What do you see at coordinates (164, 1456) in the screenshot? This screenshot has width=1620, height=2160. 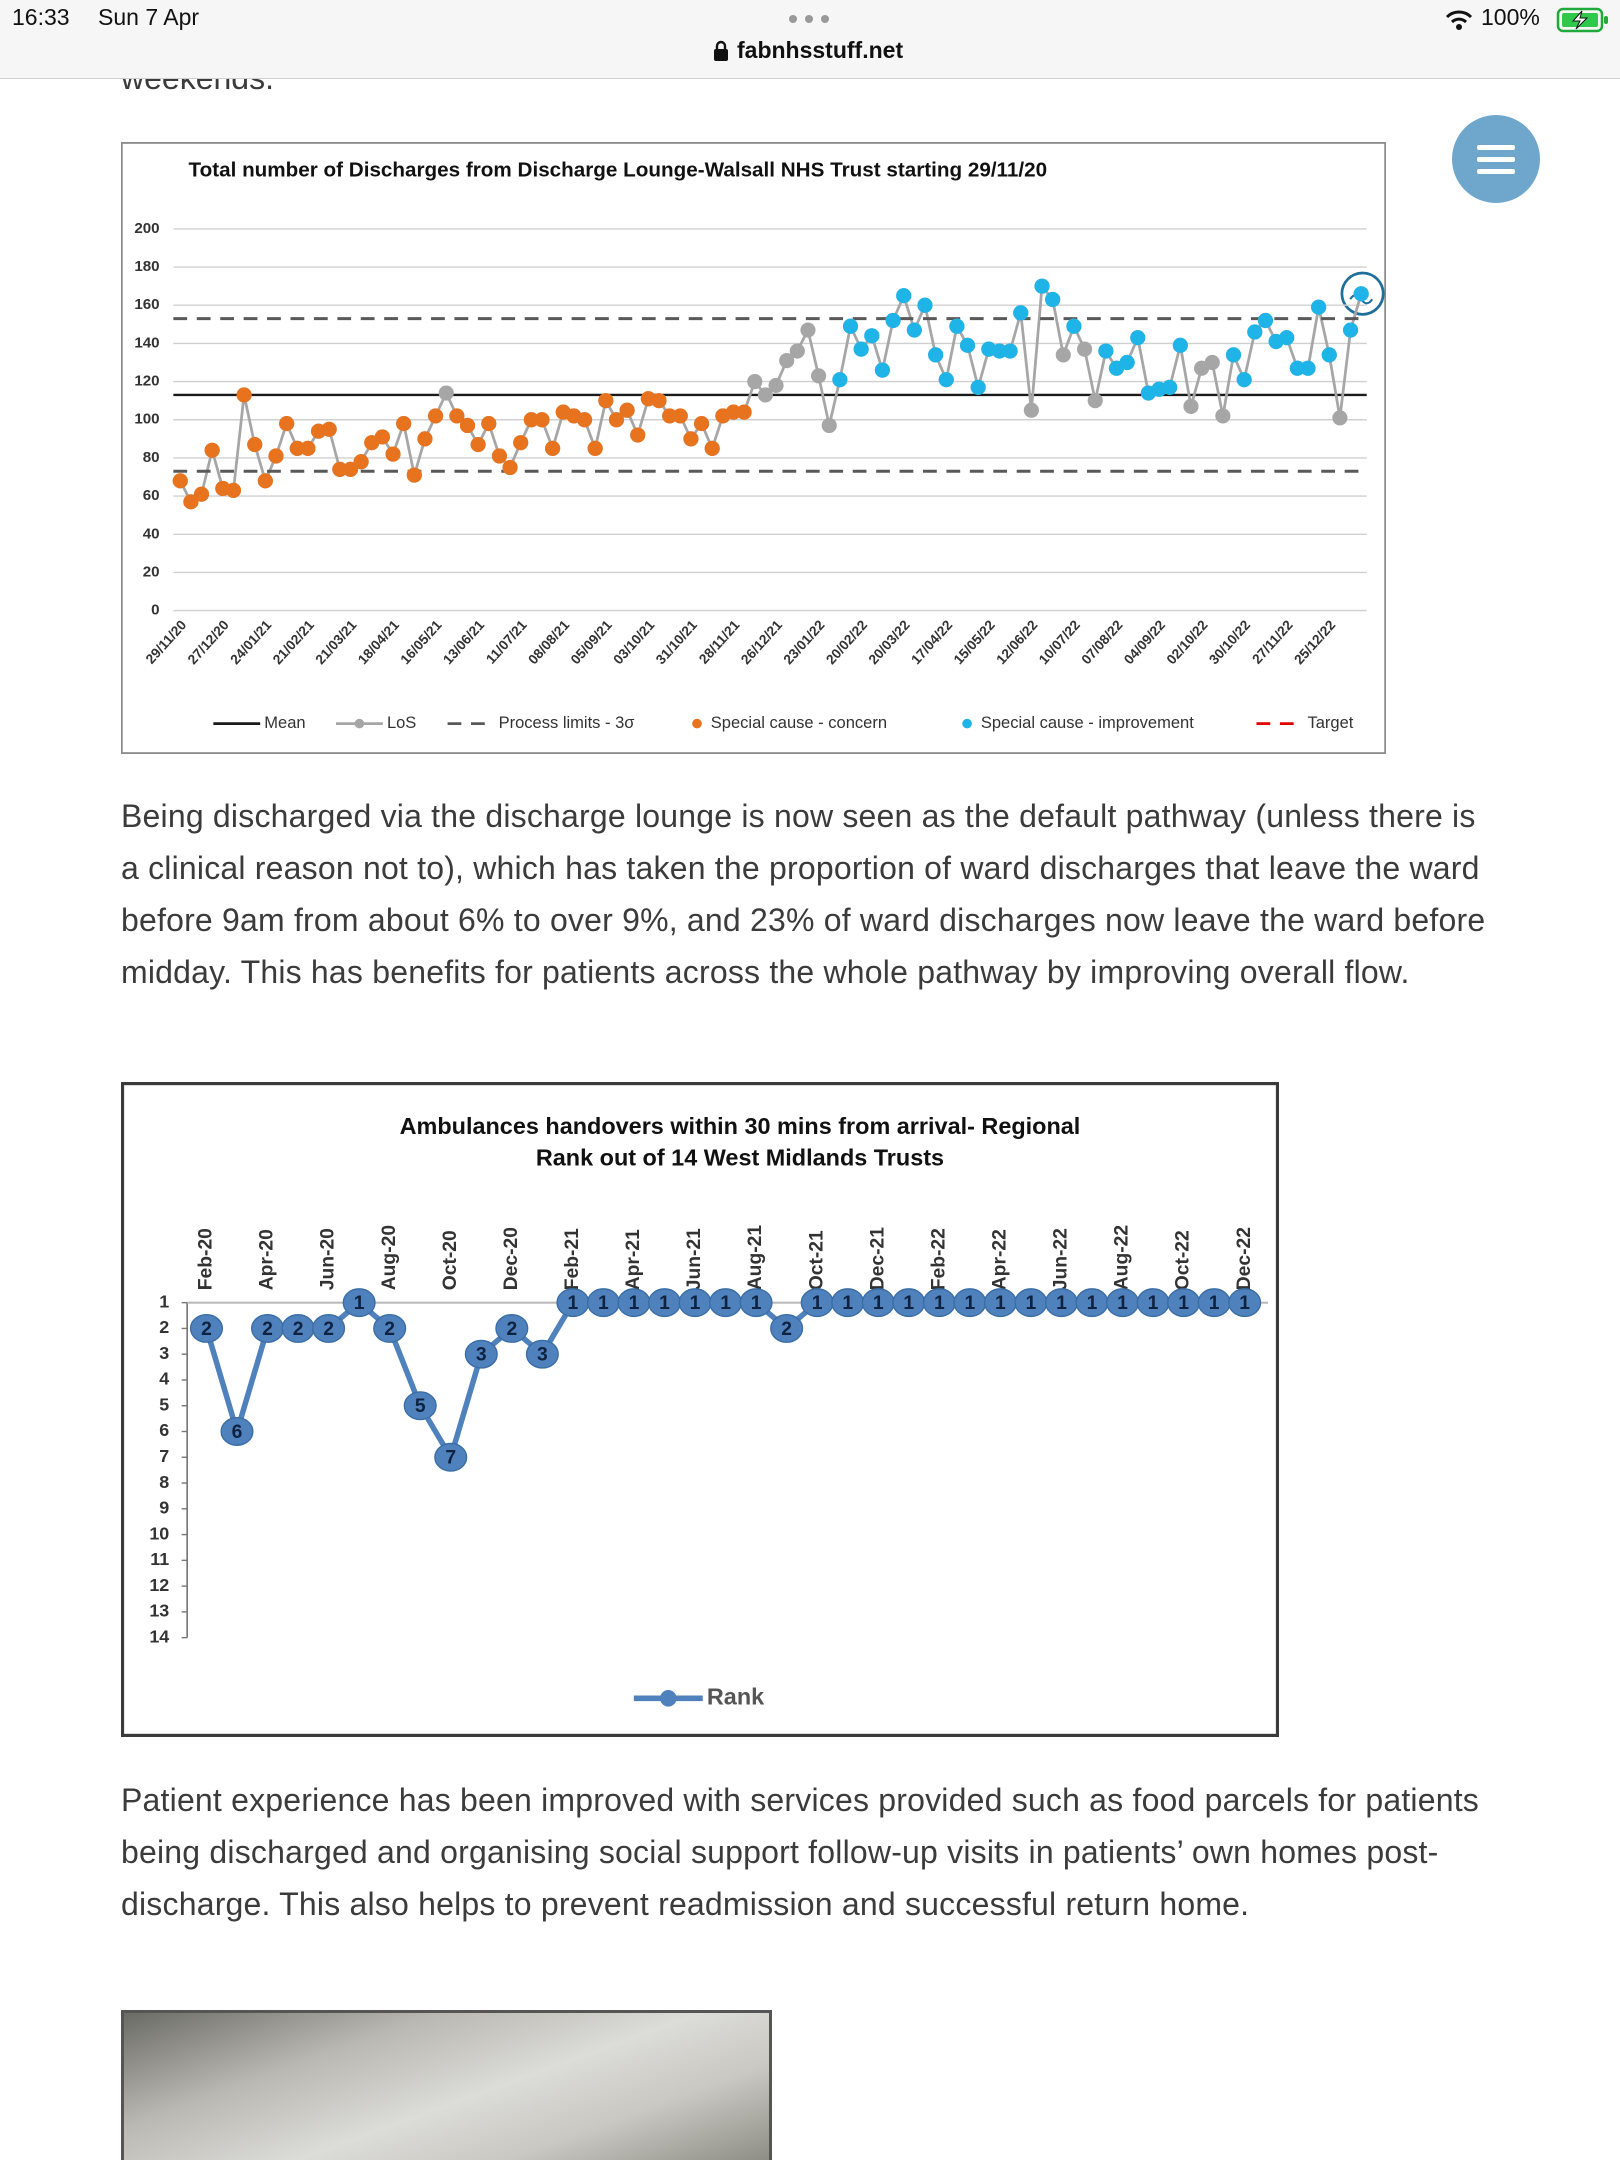 I see `y-tick-label: 7` at bounding box center [164, 1456].